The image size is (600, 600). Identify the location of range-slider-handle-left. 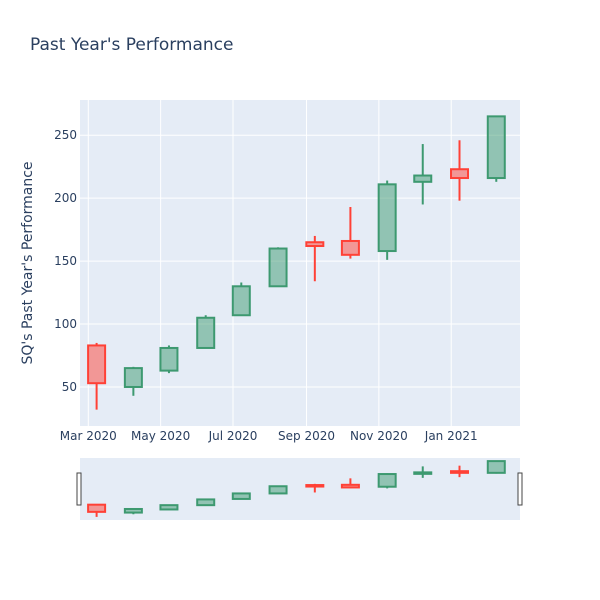
(79, 489).